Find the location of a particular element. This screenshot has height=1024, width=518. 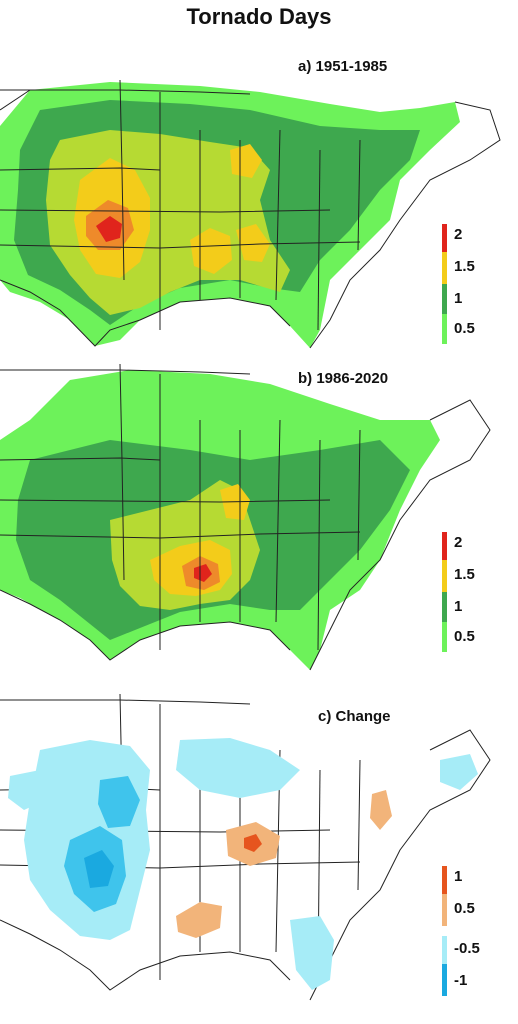

region-neg-light-c is located at coordinates (312, 953).